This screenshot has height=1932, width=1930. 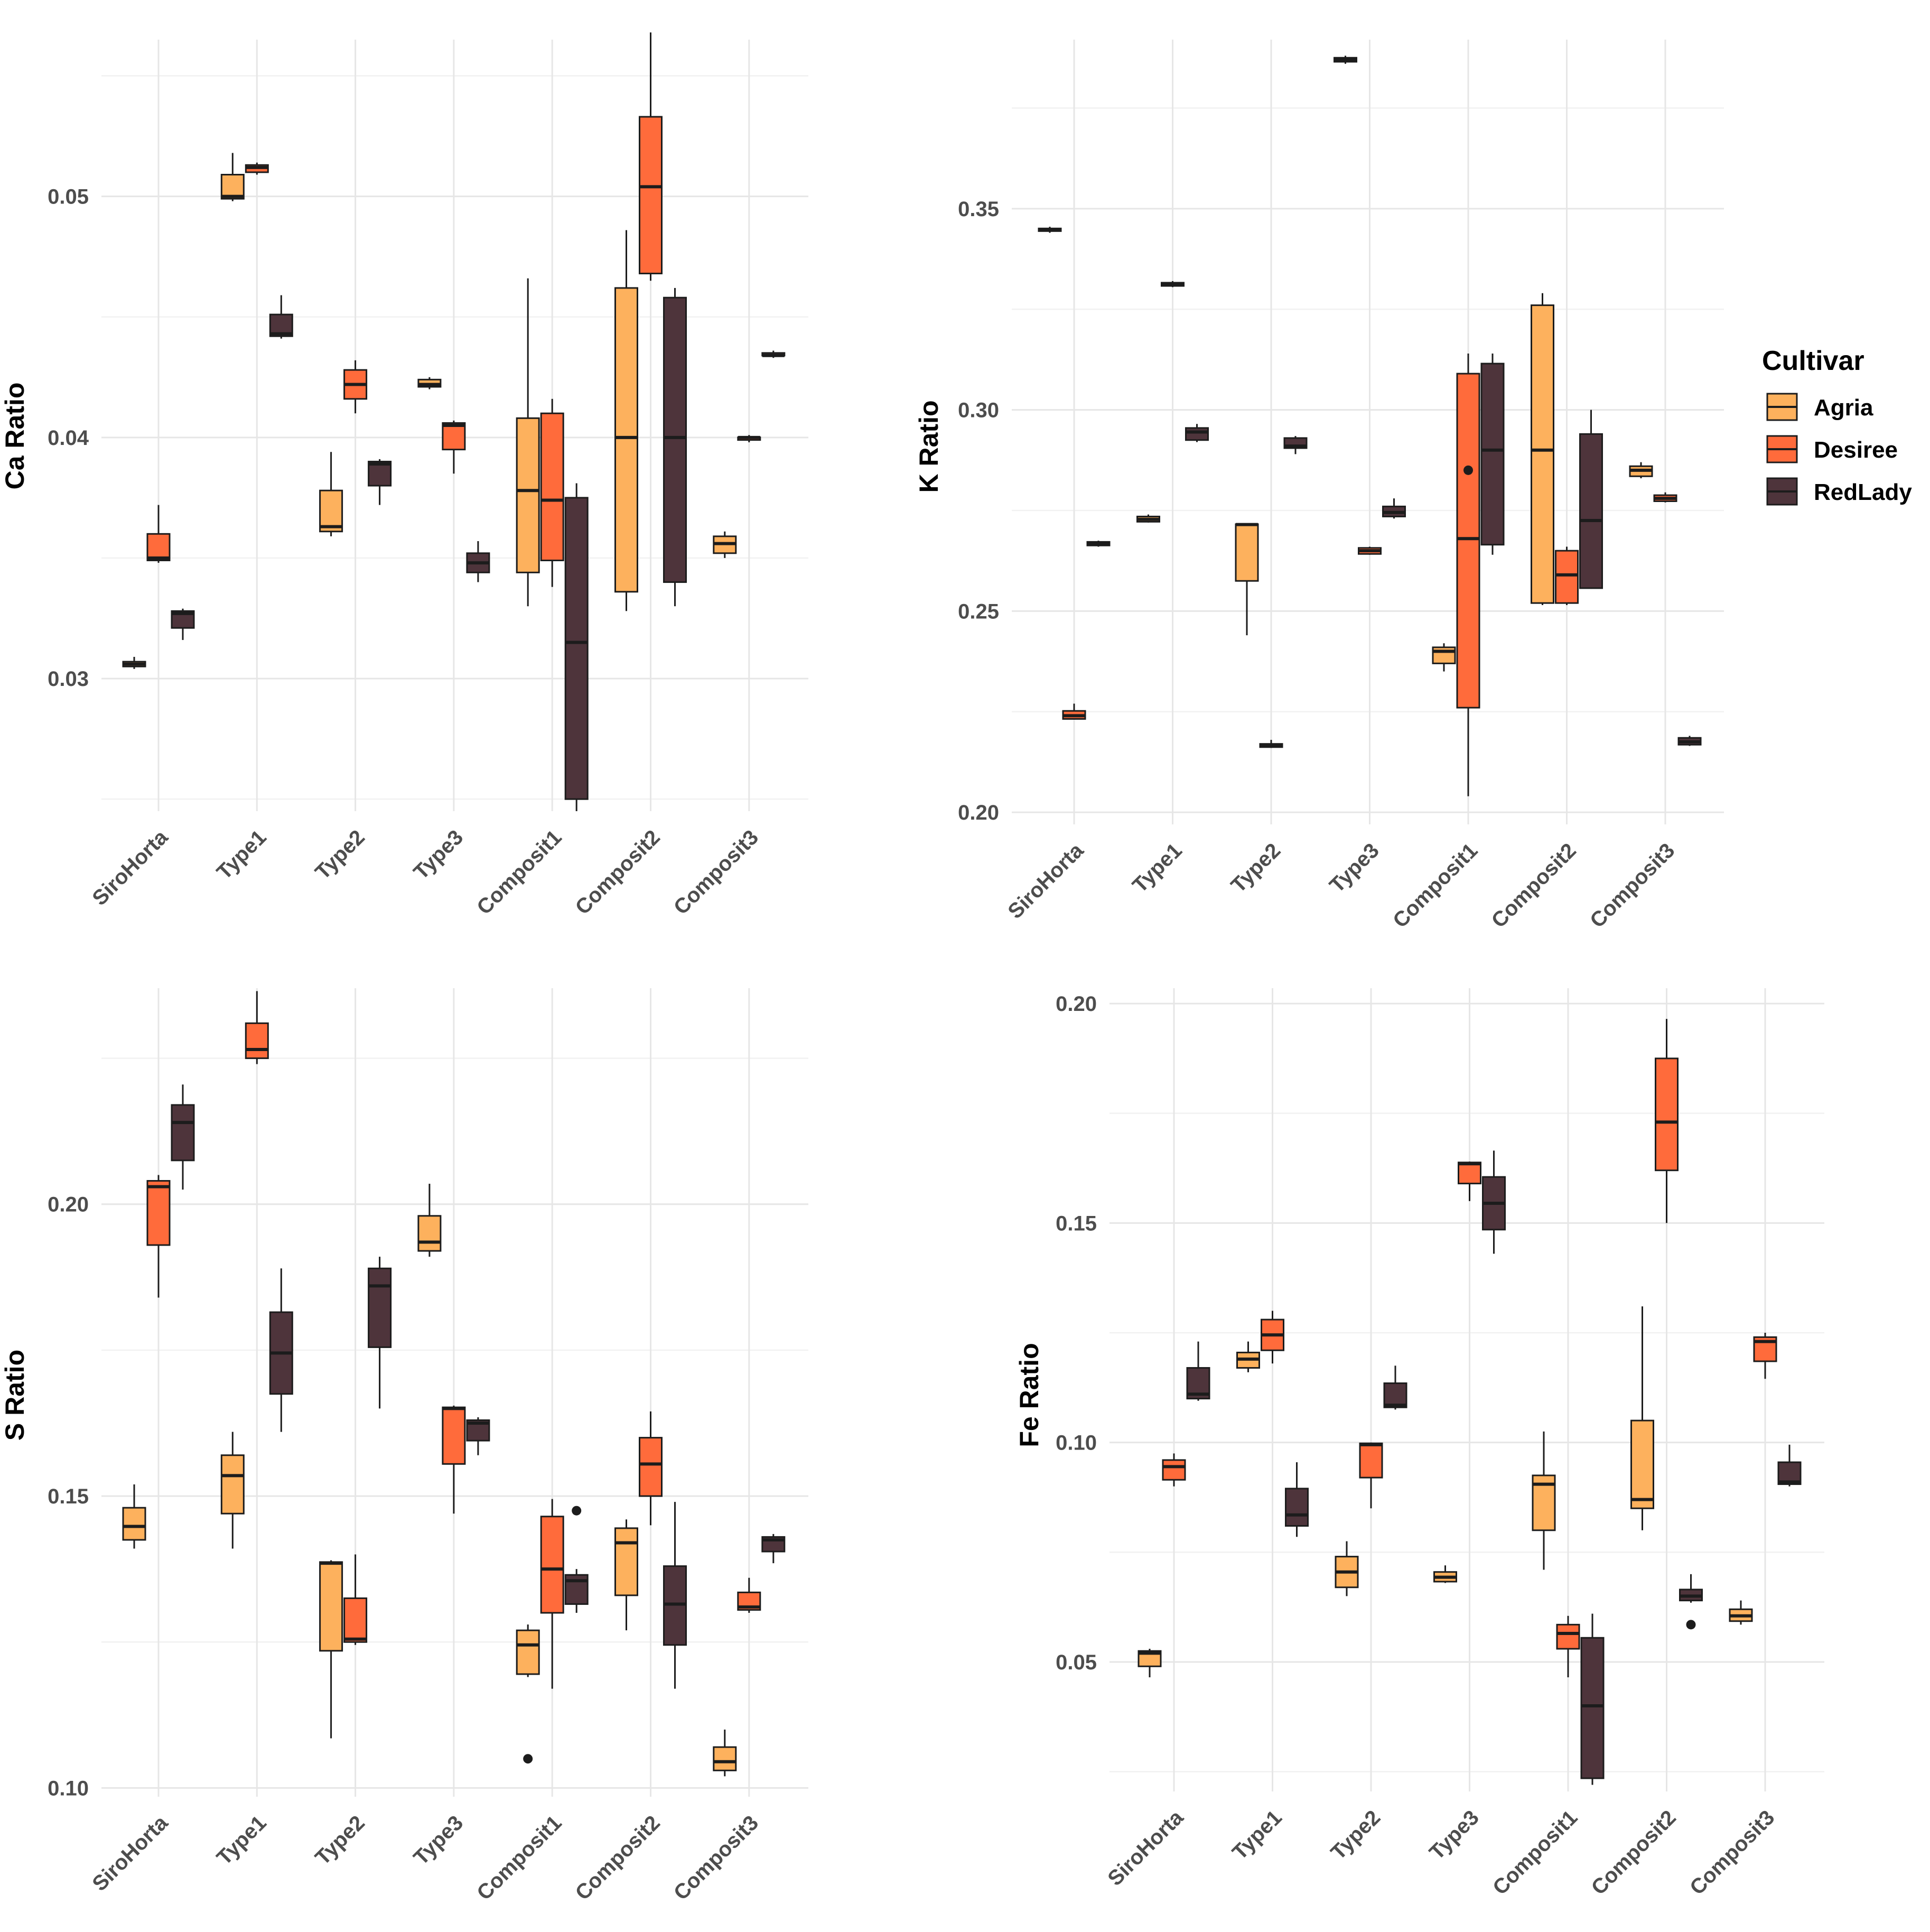 I want to click on y-axis-title: Ca Ratio, so click(x=15, y=437).